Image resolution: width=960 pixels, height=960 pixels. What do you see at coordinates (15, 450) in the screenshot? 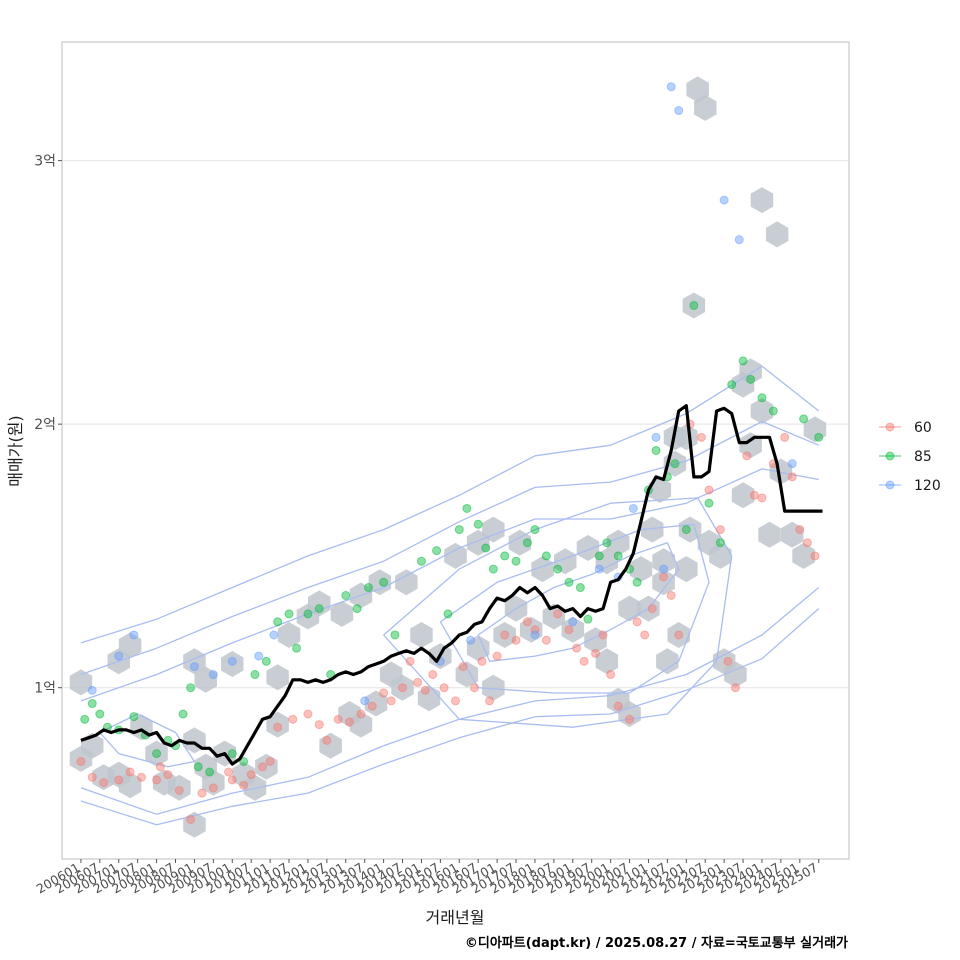
I see `y-axis-title: 매매가(원)` at bounding box center [15, 450].